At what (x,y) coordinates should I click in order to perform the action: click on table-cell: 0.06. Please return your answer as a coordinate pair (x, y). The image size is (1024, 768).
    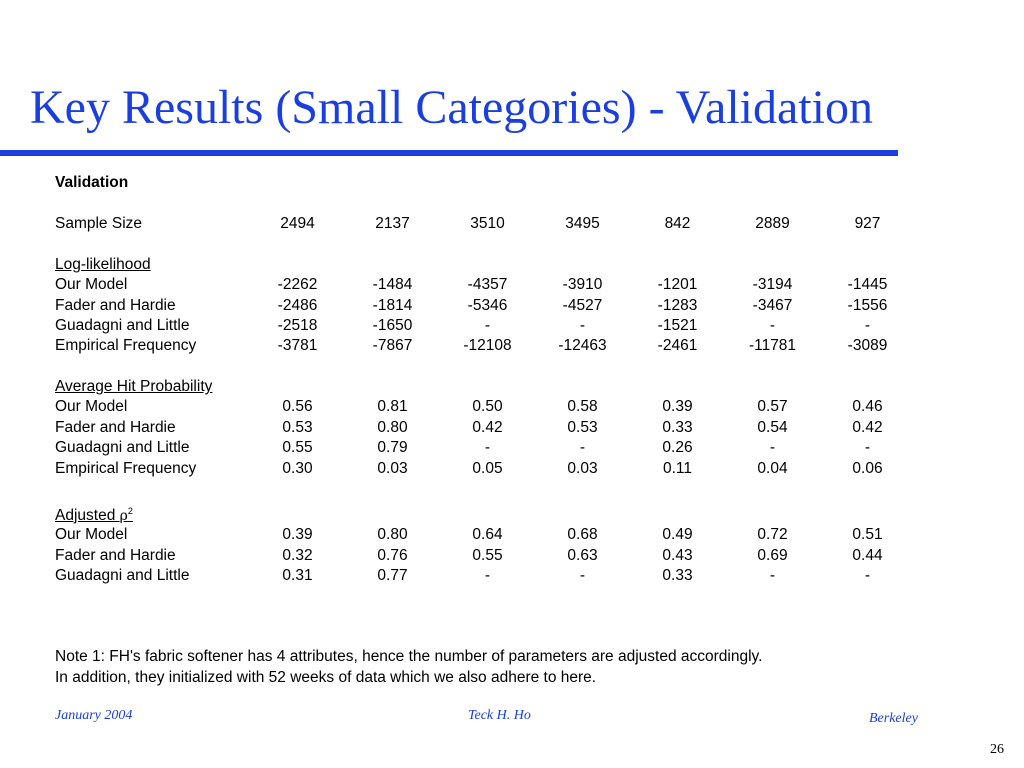
    Looking at the image, I should click on (867, 468).